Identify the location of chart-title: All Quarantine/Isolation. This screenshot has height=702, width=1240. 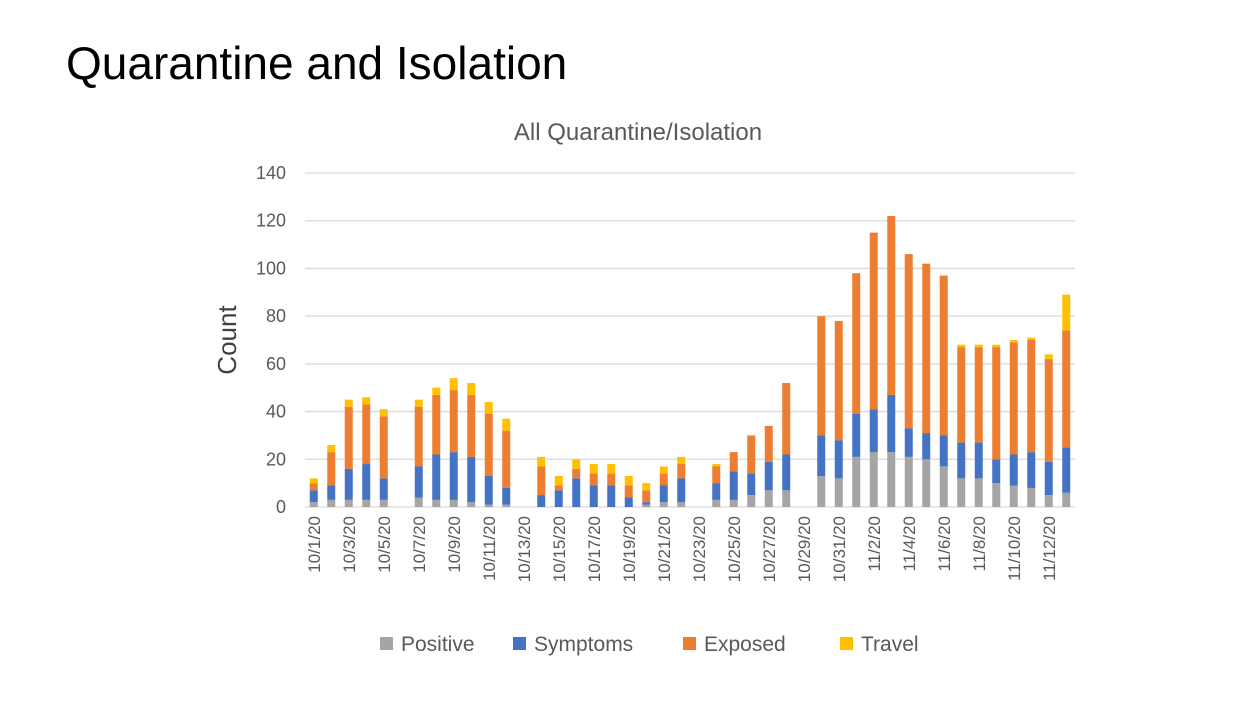
(638, 132).